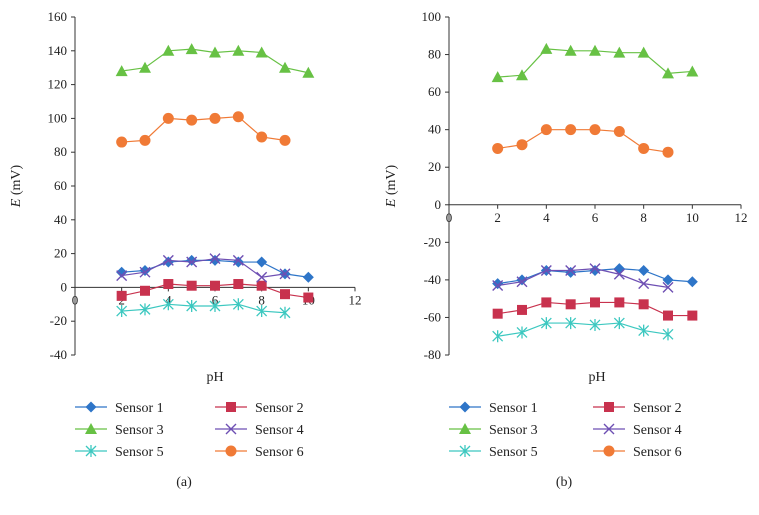  I want to click on legend-item: Sensor 5, so click(493, 452).